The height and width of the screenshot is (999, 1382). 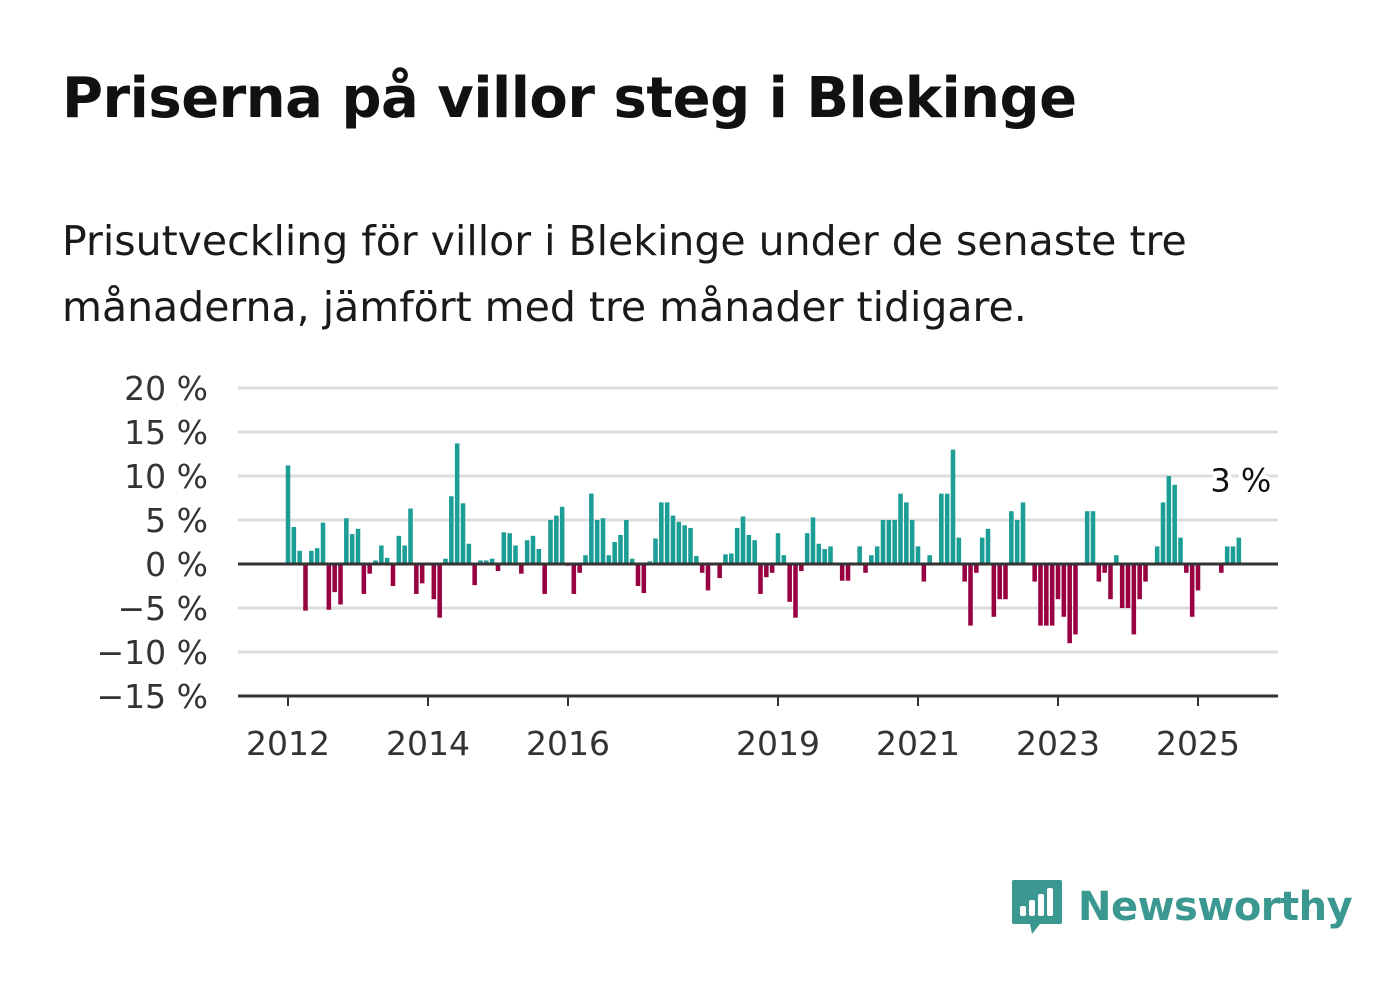 I want to click on y-tick-label: 20 %, so click(x=166, y=388).